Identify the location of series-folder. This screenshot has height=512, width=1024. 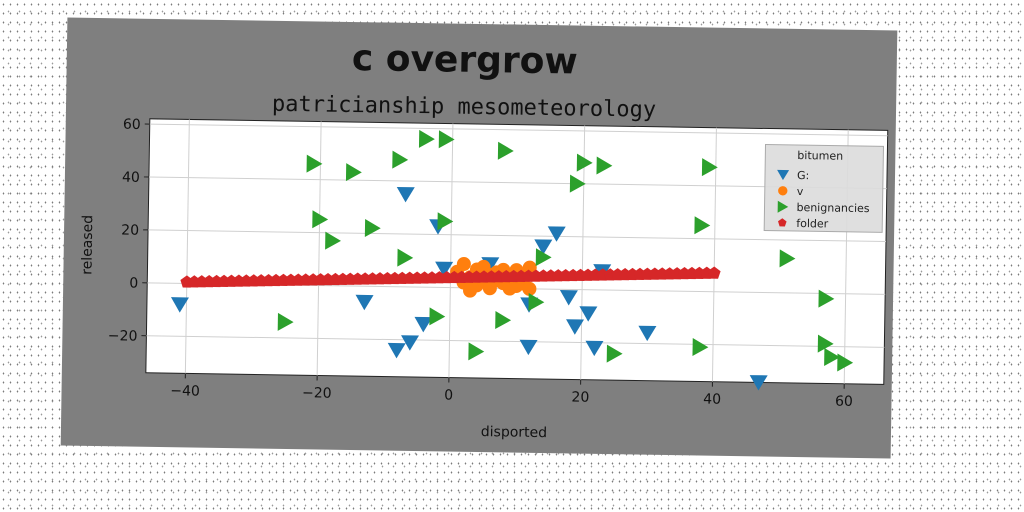
(450, 277).